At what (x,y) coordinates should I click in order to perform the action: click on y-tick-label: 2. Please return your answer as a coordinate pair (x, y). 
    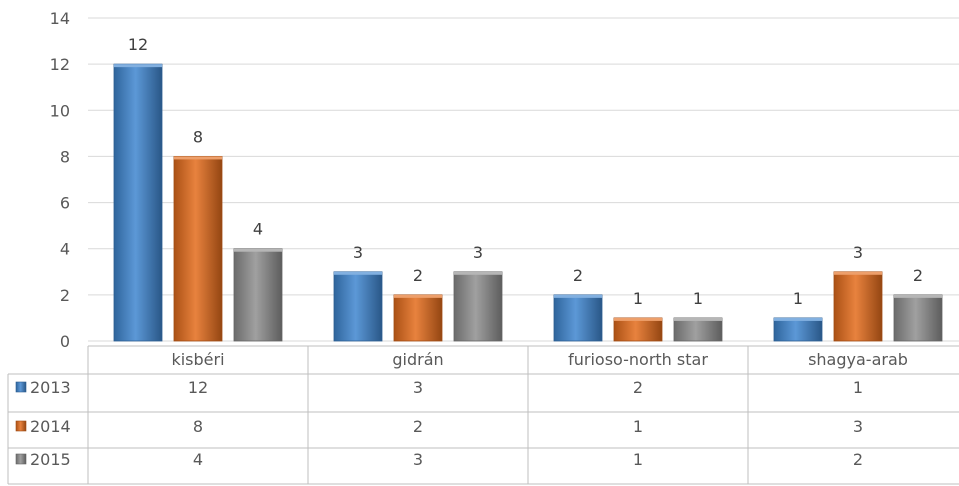
    Looking at the image, I should click on (65, 295).